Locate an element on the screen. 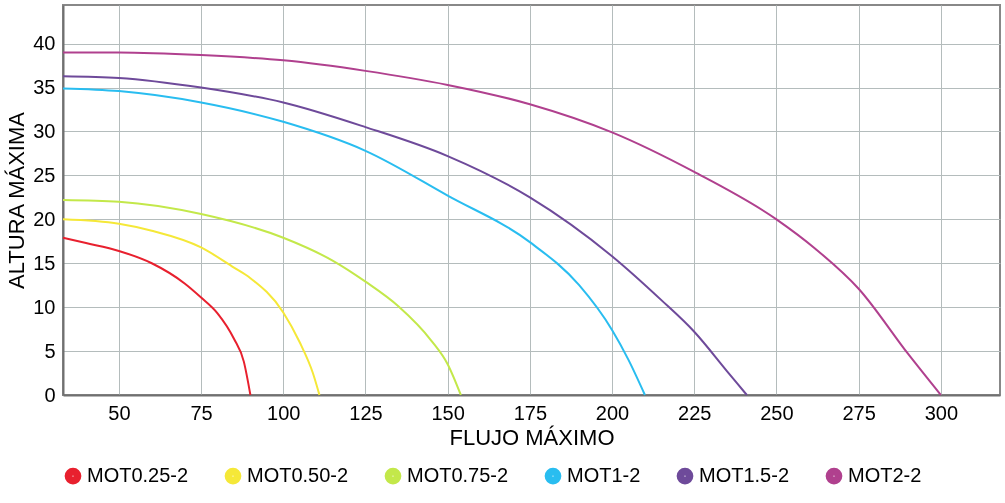  y-tick-label: 10 is located at coordinates (44, 306).